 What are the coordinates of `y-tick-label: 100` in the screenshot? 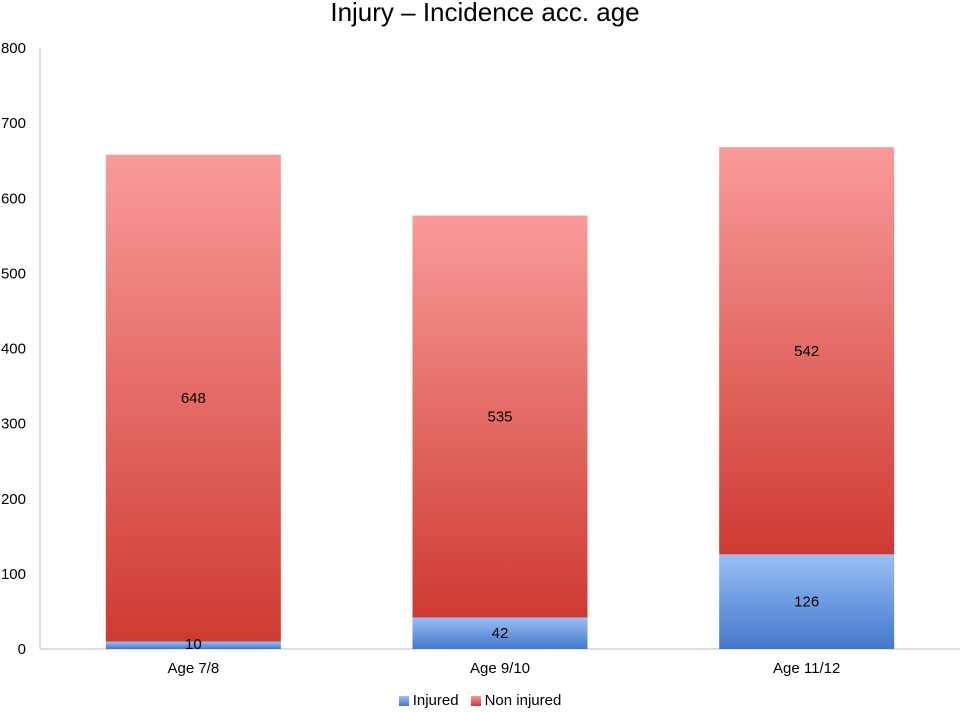 It's located at (13, 574).